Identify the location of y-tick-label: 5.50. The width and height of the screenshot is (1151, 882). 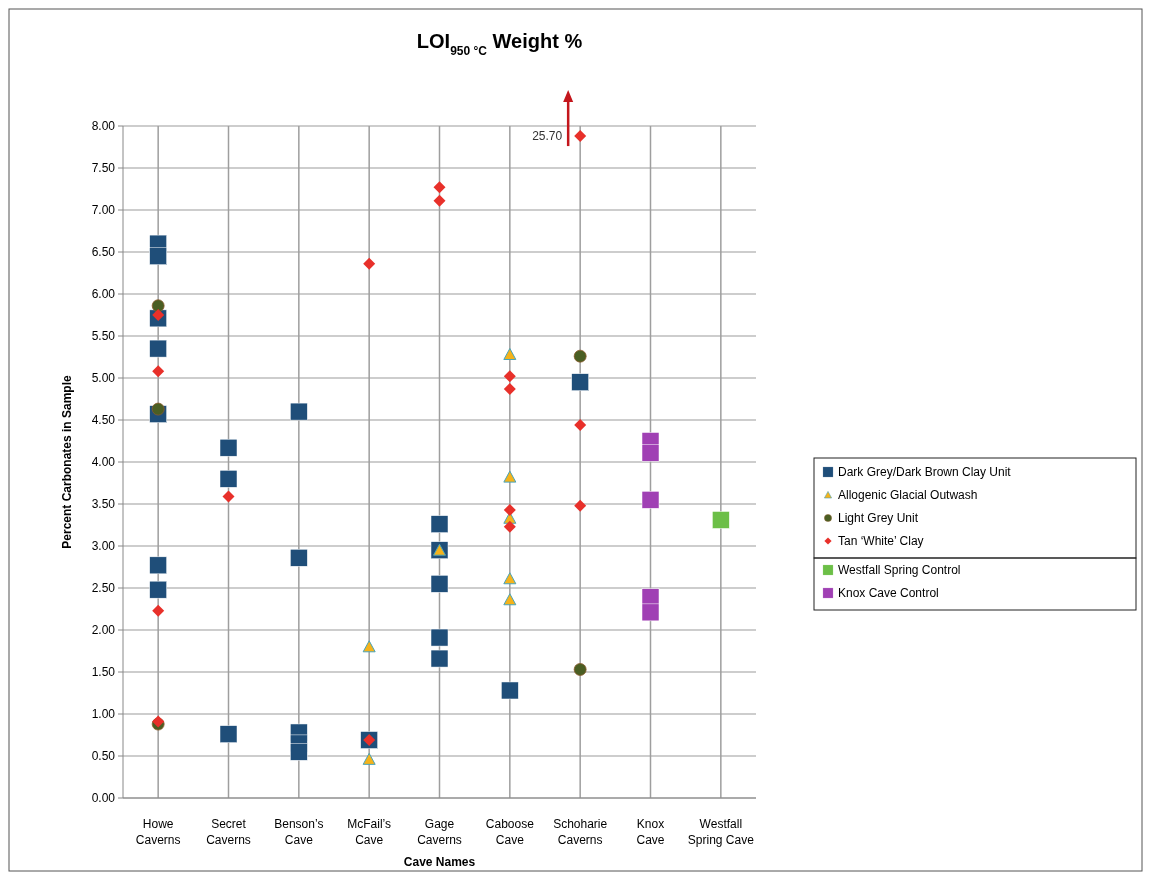
(103, 336).